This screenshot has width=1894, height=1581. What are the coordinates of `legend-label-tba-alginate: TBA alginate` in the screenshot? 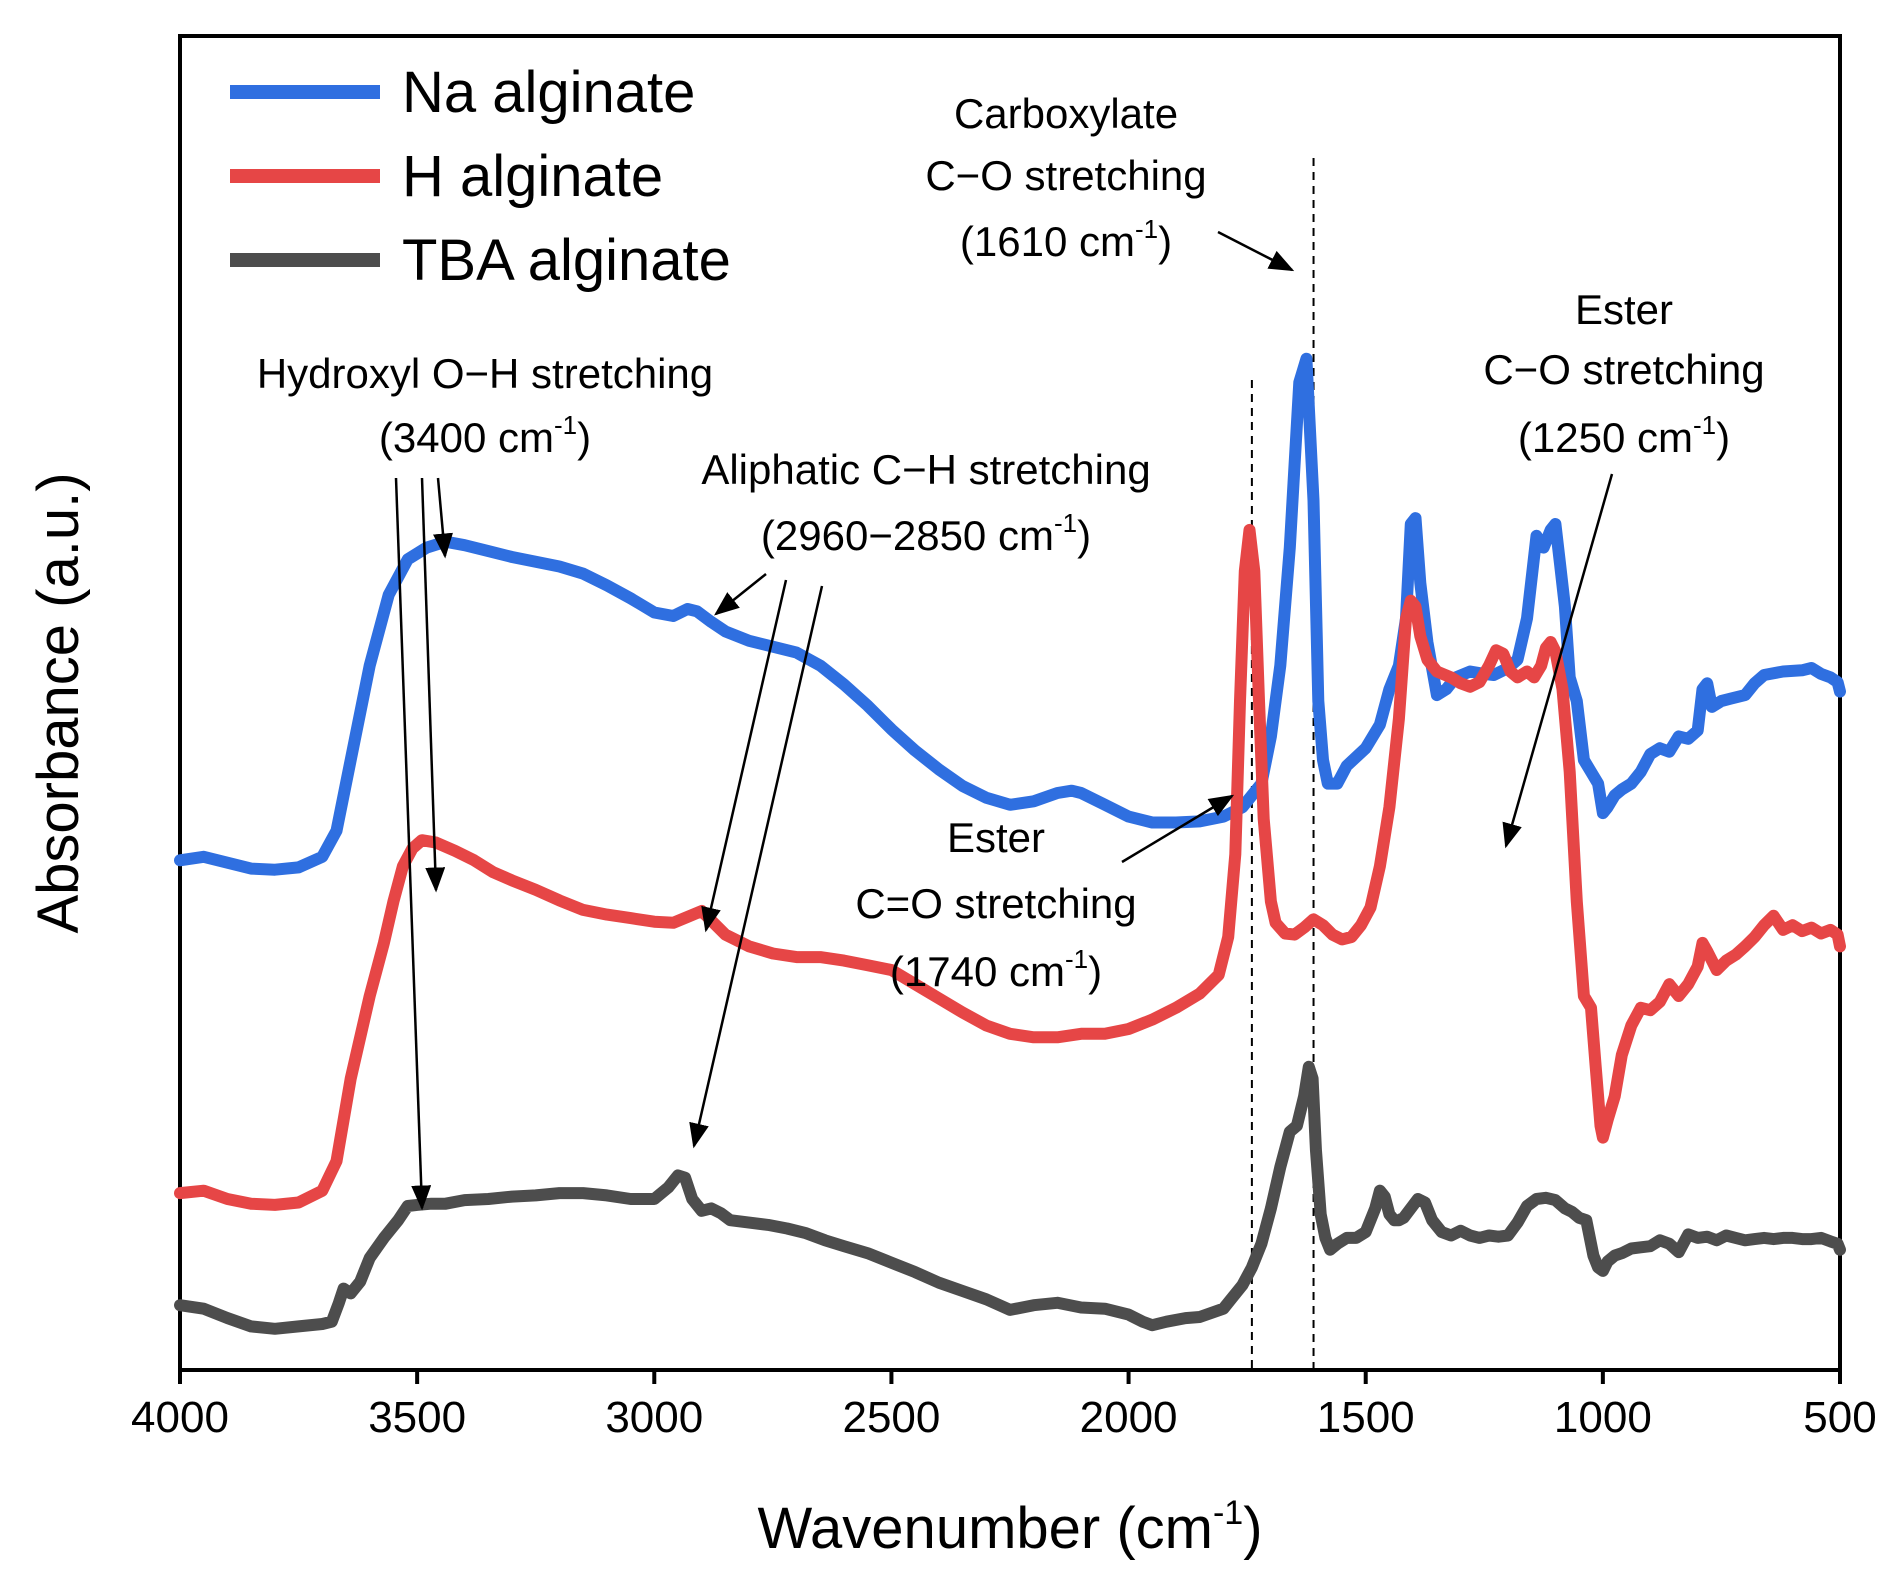 It's located at (566, 260).